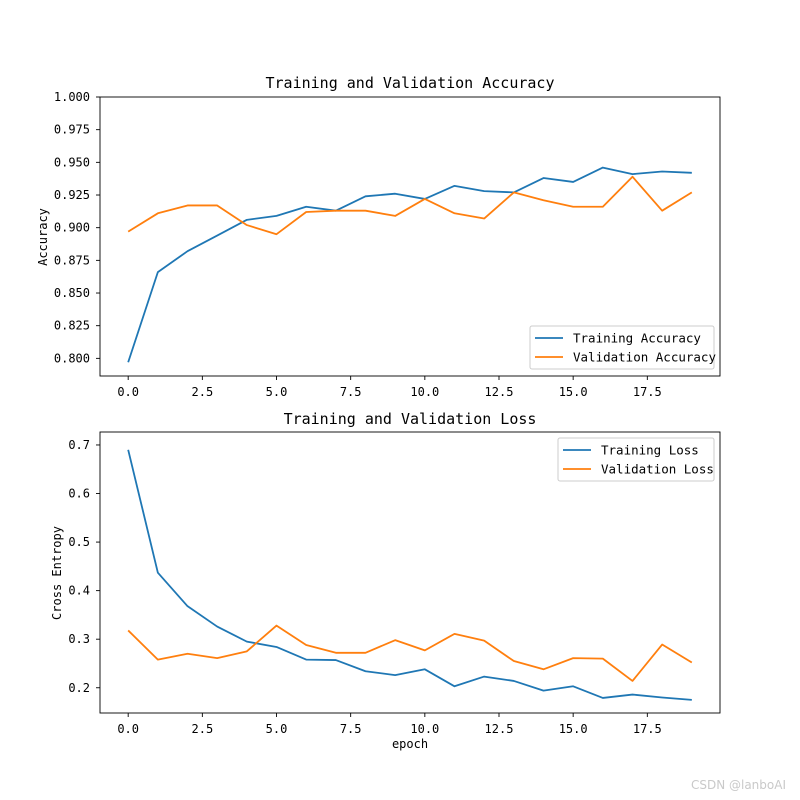  Describe the element at coordinates (410, 653) in the screenshot. I see `series-line-validation-loss` at that location.